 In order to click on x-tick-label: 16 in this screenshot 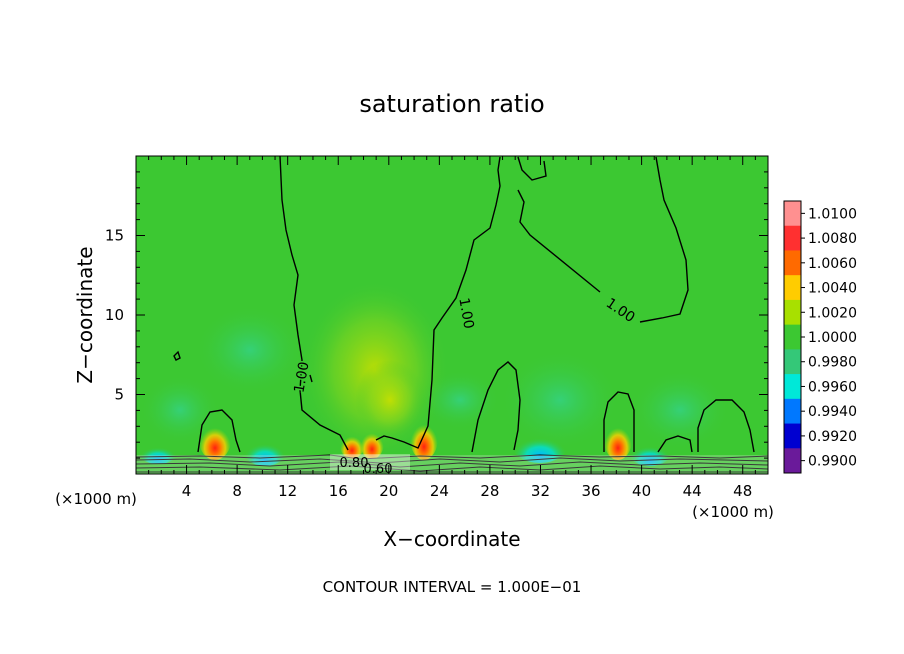, I will do `click(338, 491)`.